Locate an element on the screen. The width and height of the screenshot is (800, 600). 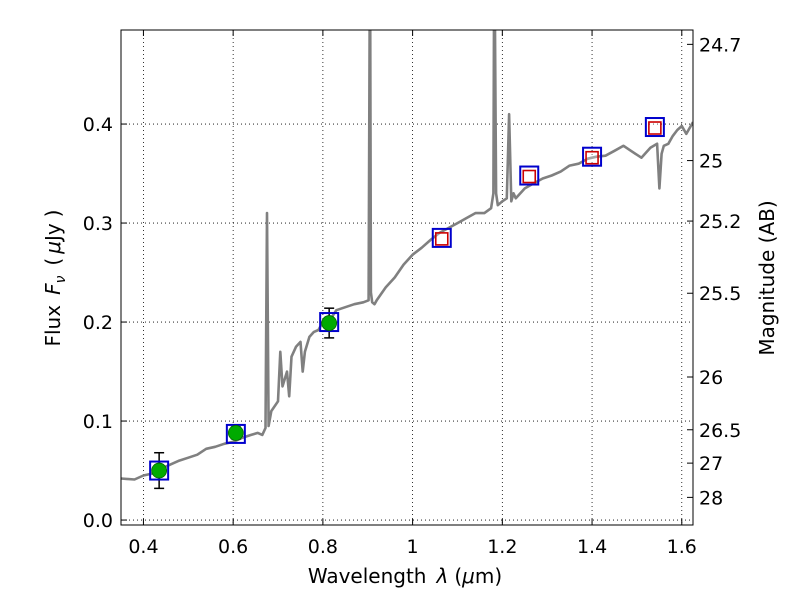
y2-tick-label: 24.7 is located at coordinates (720, 45).